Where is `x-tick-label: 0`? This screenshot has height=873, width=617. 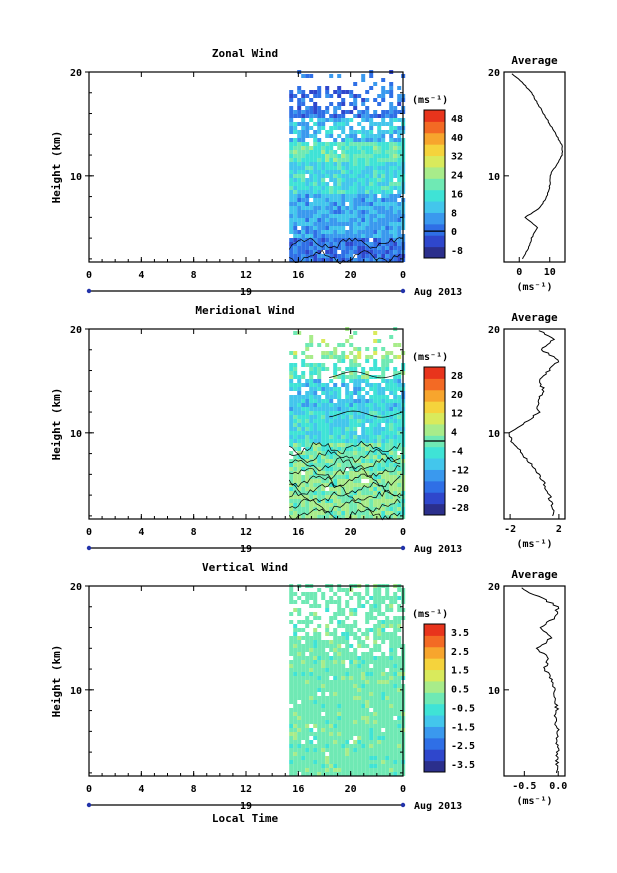 x-tick-label: 0 is located at coordinates (403, 275).